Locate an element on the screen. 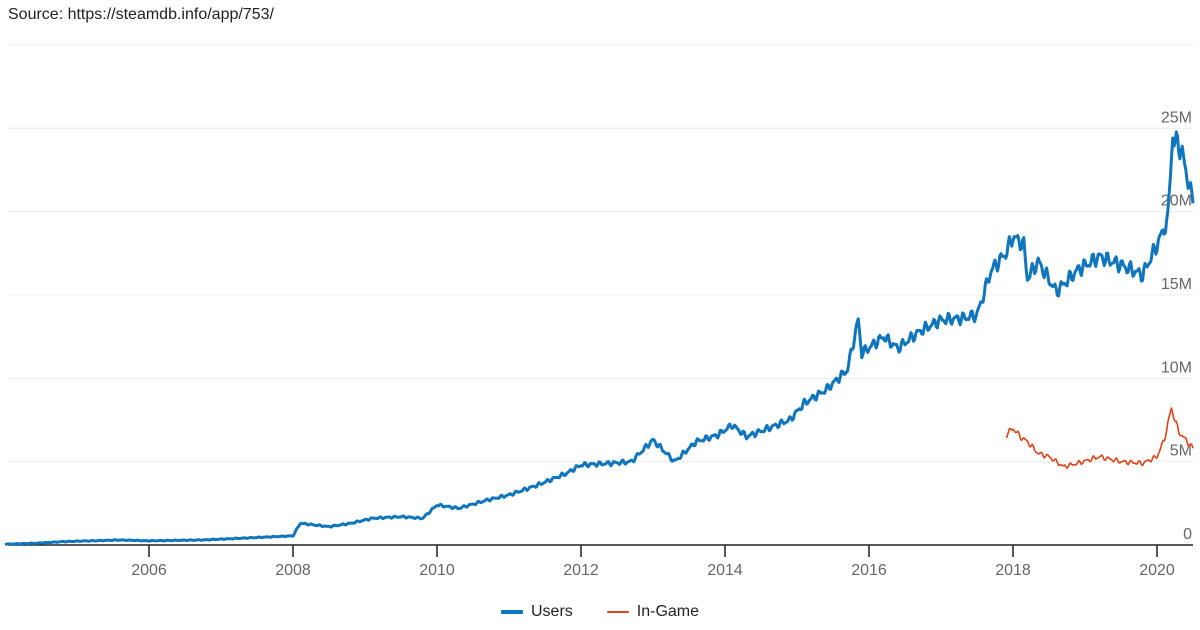  y-tick-label: 20M is located at coordinates (1176, 201).